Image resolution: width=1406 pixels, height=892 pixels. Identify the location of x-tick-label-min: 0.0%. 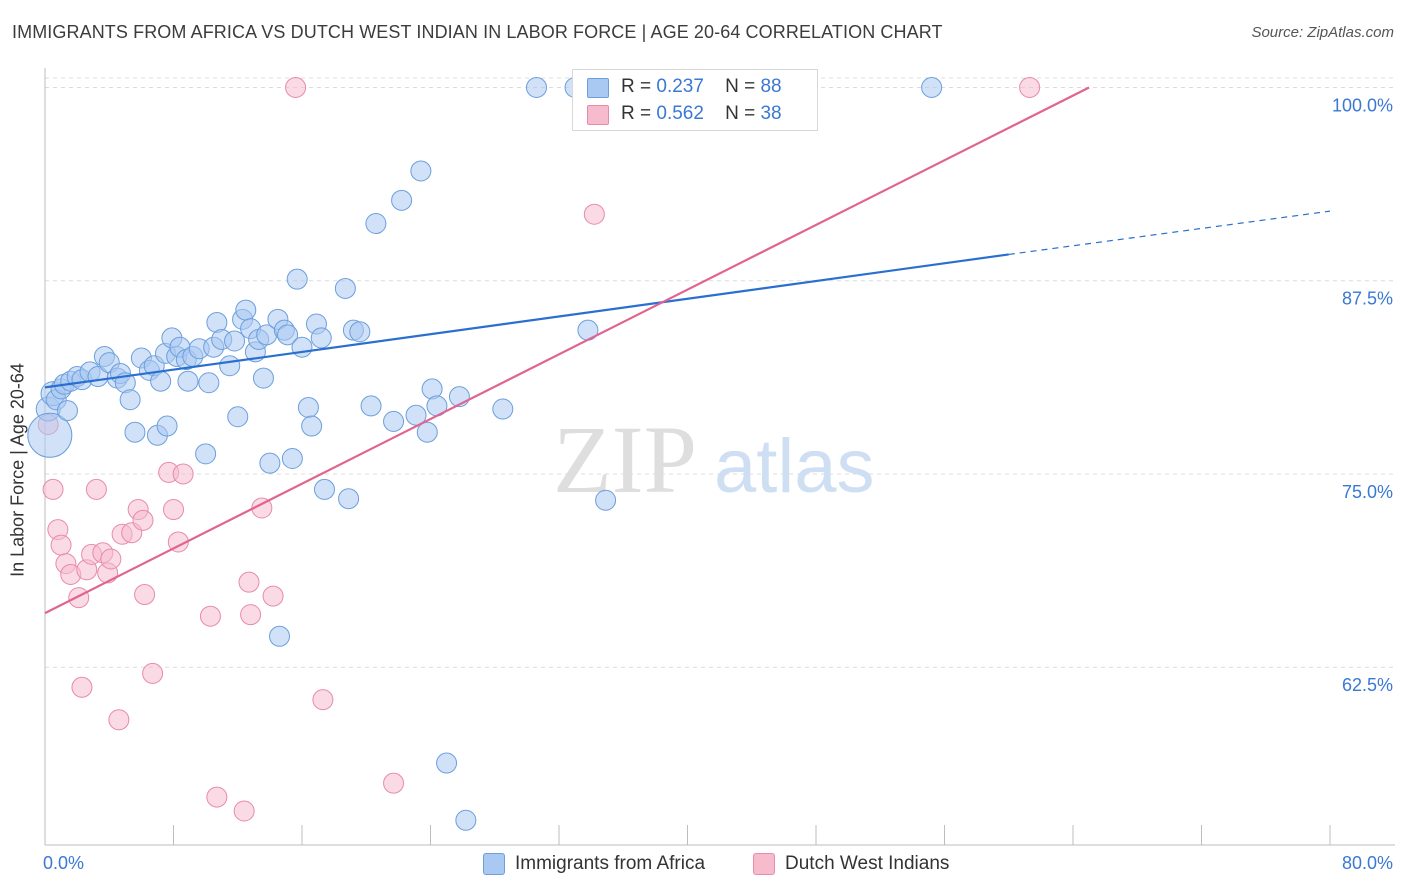
(63, 863).